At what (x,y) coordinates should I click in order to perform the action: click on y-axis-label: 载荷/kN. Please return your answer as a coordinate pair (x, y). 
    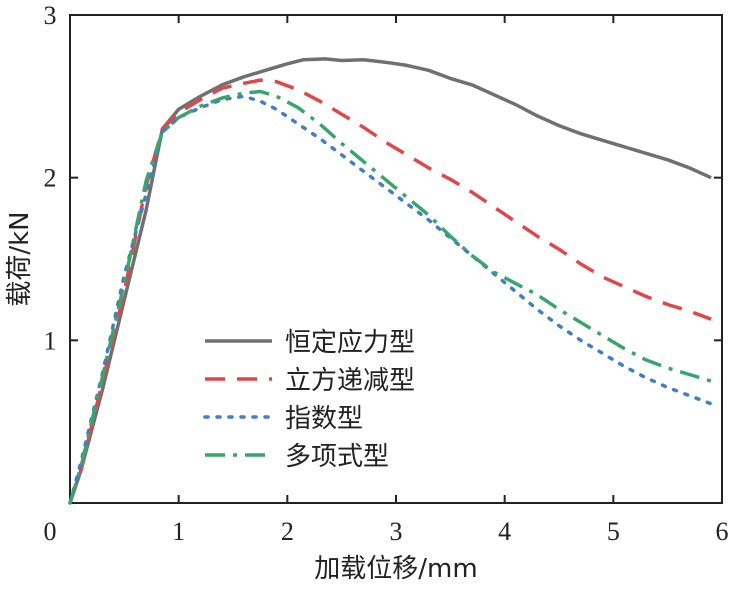
    Looking at the image, I should click on (20, 258).